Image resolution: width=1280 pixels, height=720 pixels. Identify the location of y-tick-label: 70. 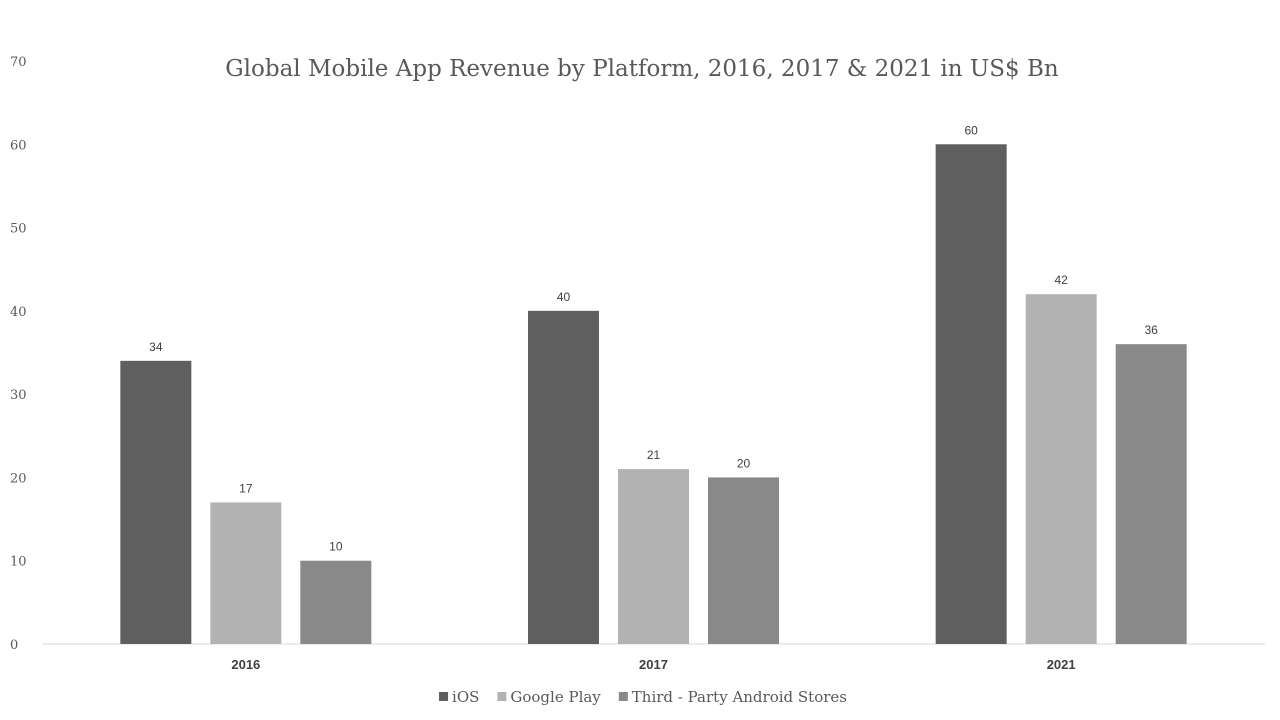
(18, 62).